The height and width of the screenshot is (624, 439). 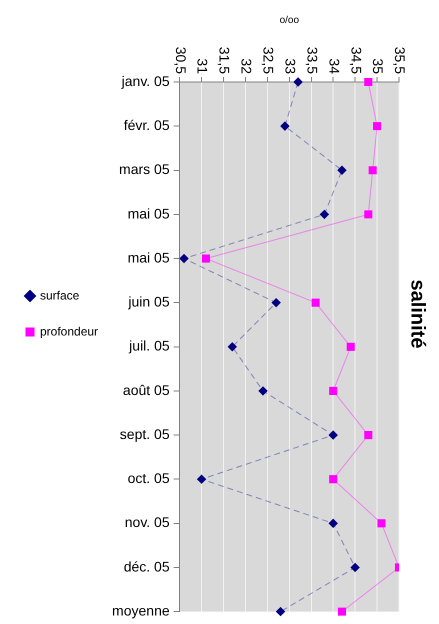 I want to click on x-tick-label: 31, so click(x=202, y=66).